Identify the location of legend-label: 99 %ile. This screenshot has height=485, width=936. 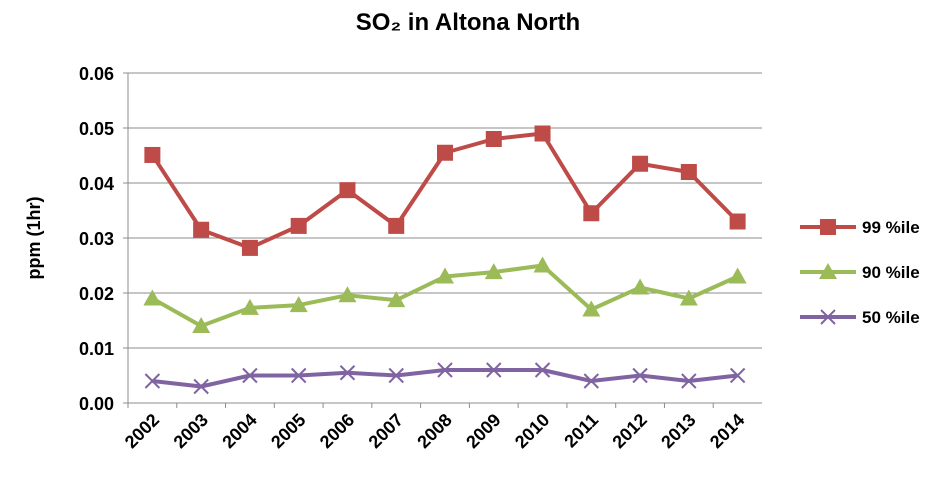
(891, 227).